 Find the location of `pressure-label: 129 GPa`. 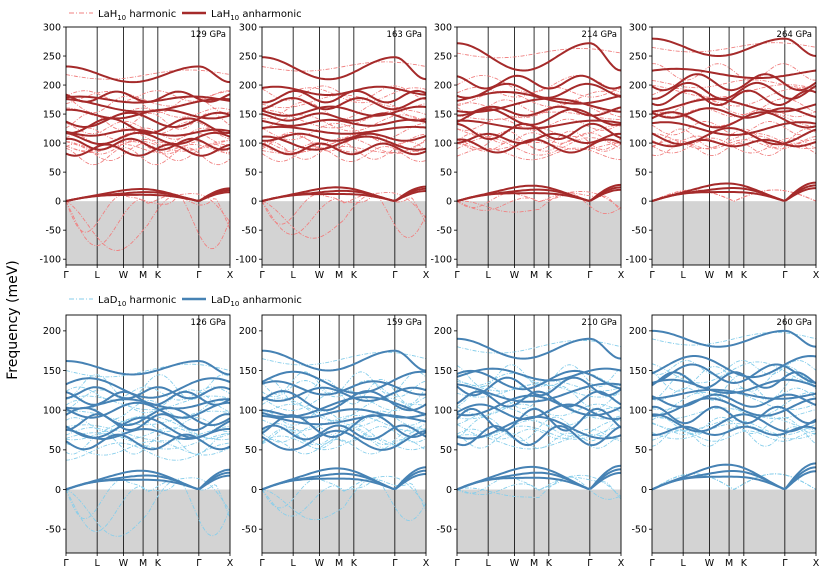

pressure-label: 129 GPa is located at coordinates (208, 35).